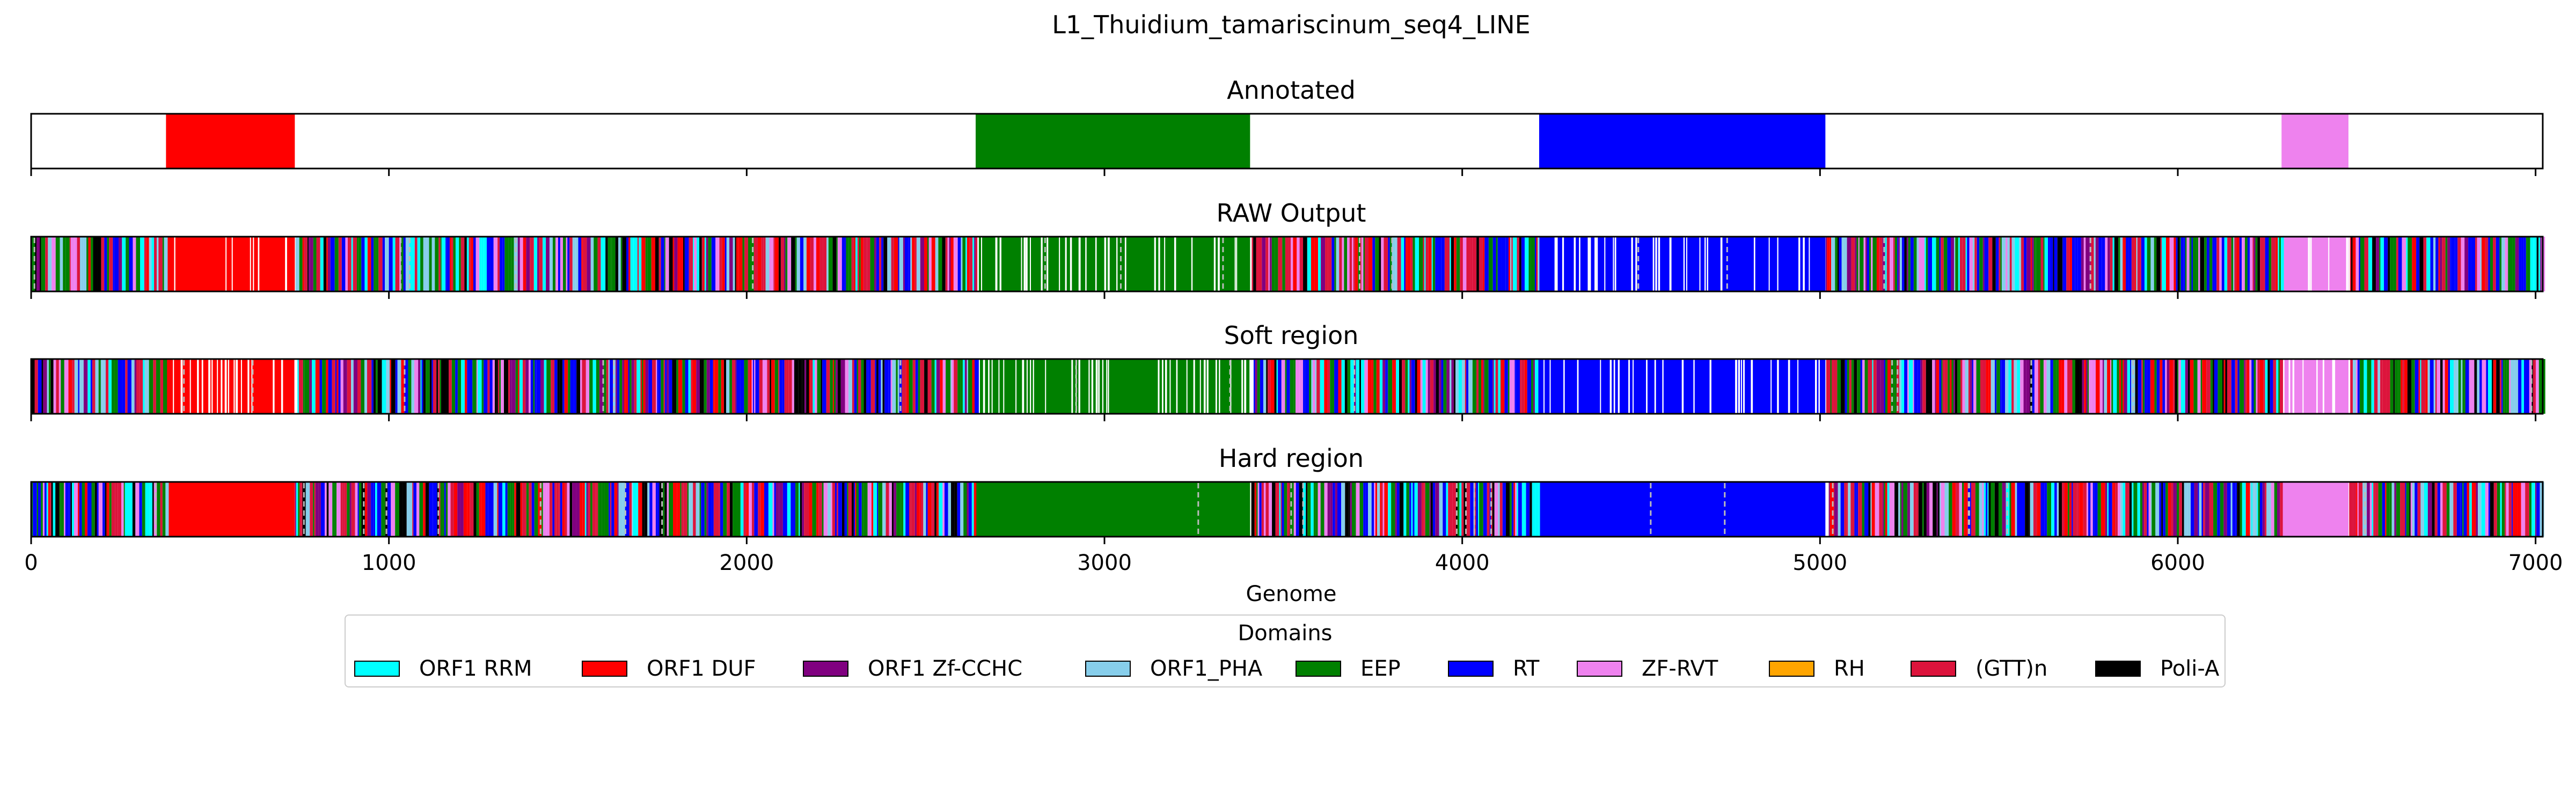 The image size is (2576, 805). I want to click on chart-title: L1_Thuidium_tamariscinum_seq4_LINE, so click(1291, 24).